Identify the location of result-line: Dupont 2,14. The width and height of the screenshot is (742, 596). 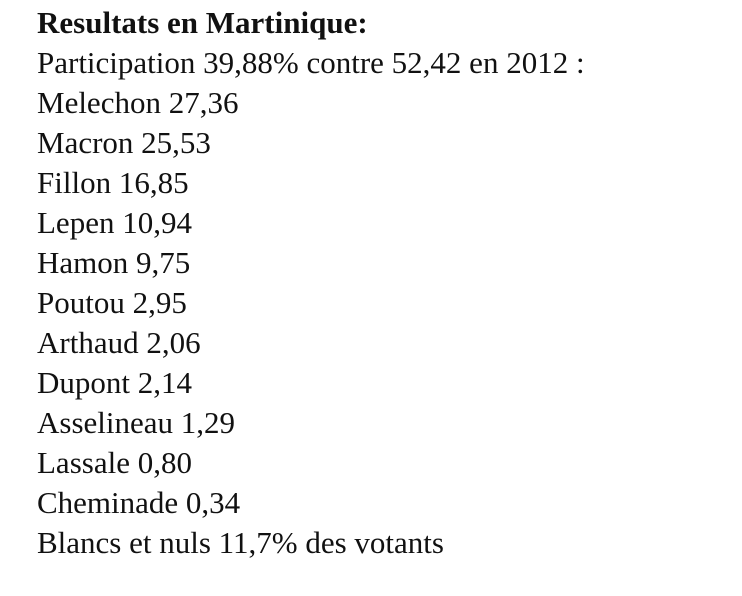
(114, 382).